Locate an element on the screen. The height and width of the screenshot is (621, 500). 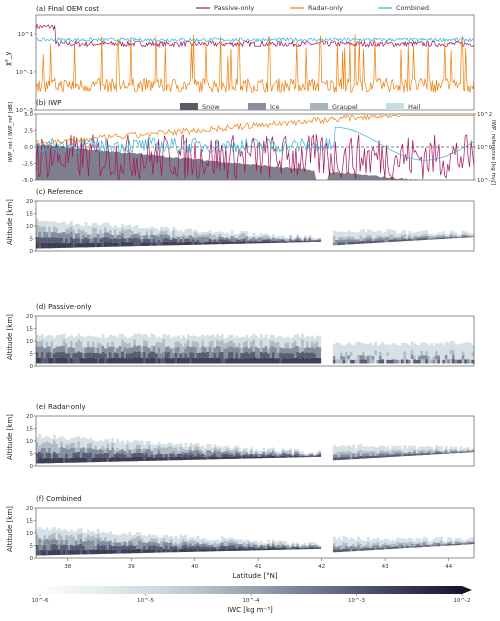
legend-swatch is located at coordinates (395, 106).